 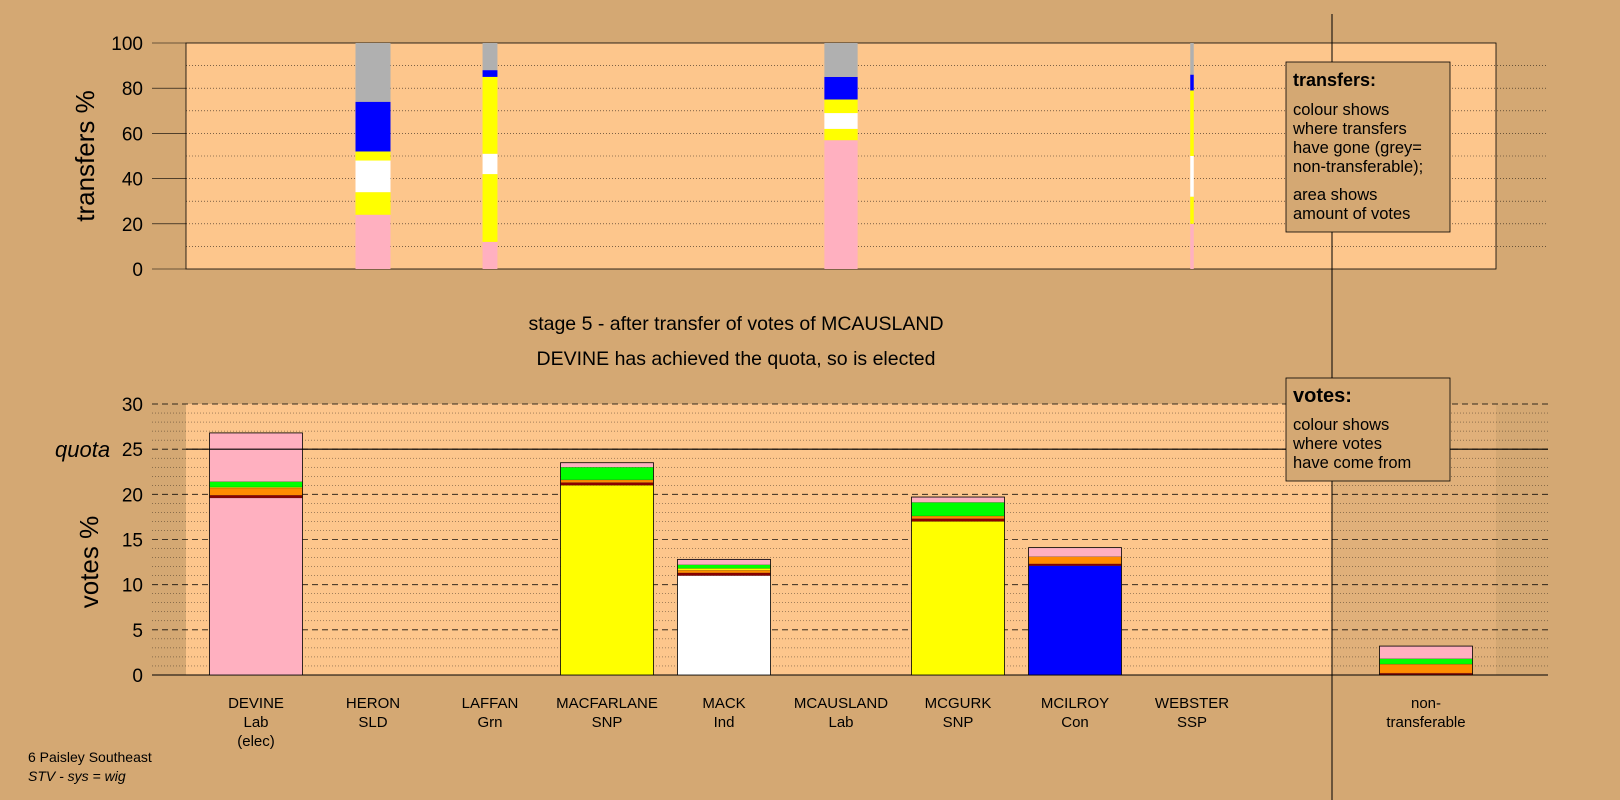 What do you see at coordinates (127, 44) in the screenshot?
I see `transfers-tick-label: 100` at bounding box center [127, 44].